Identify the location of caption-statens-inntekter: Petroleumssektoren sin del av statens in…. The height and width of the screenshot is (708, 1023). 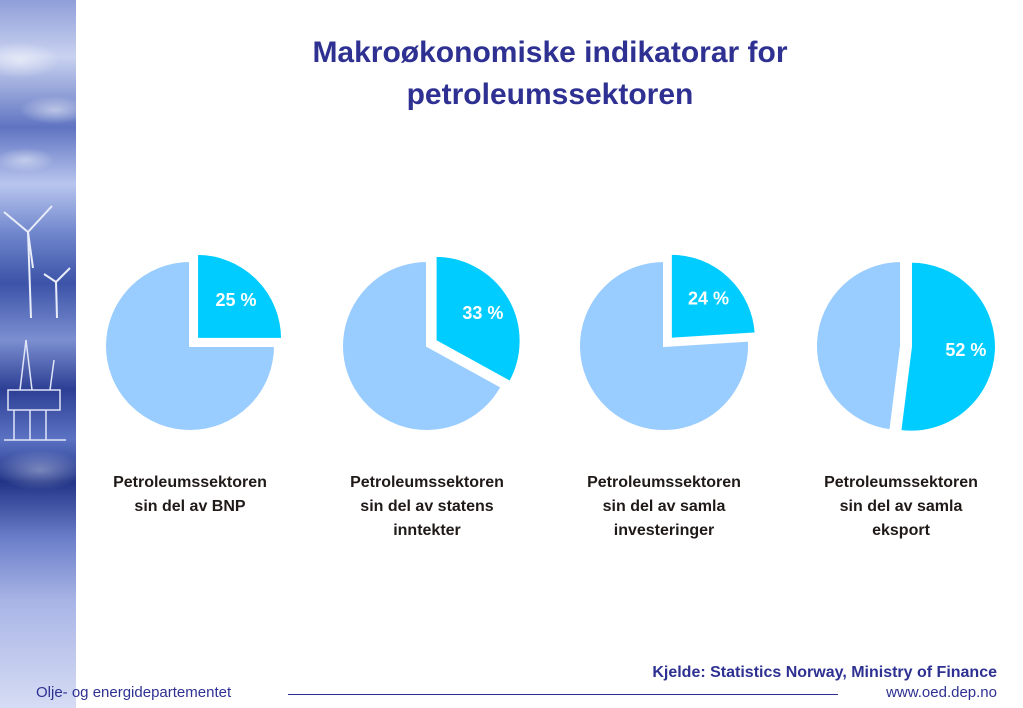
(427, 507).